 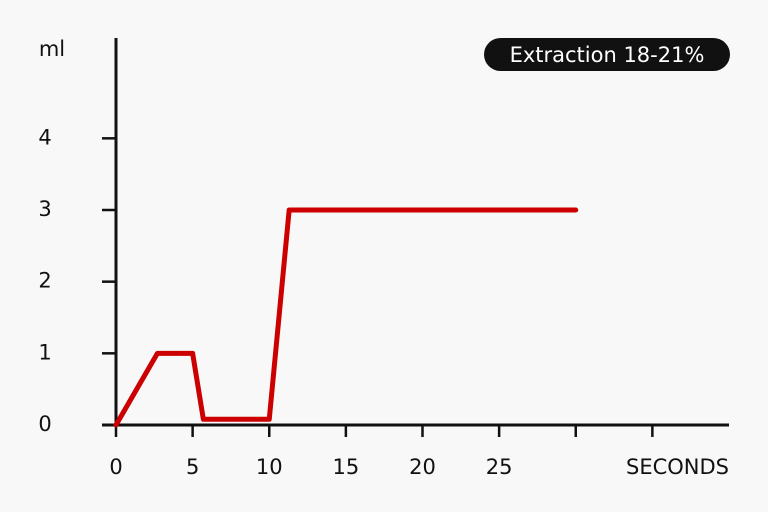 What do you see at coordinates (44, 281) in the screenshot?
I see `y-tick-label: 2` at bounding box center [44, 281].